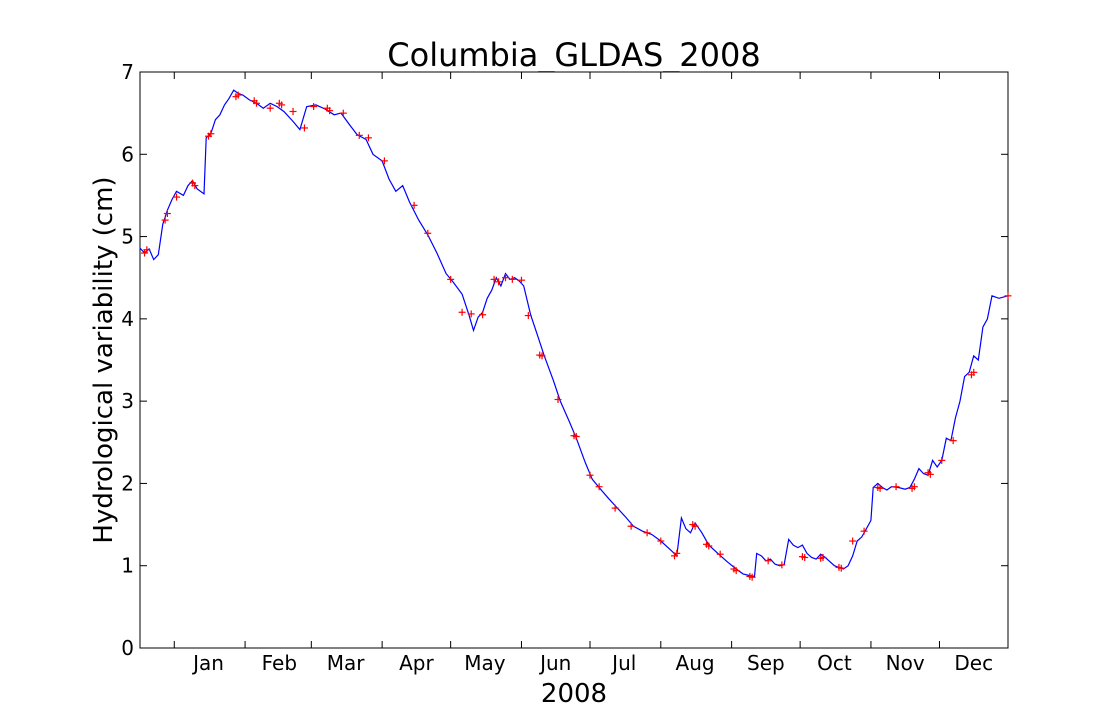 The image size is (1120, 720). Describe the element at coordinates (573, 55) in the screenshot. I see `chart-title: Columbia_GLDAS_2008` at that location.